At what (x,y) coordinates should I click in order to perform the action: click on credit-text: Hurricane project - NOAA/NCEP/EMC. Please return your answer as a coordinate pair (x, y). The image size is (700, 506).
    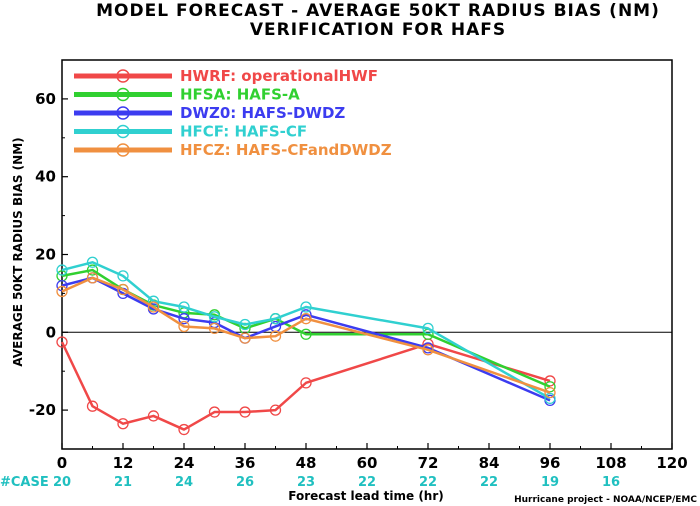
    Looking at the image, I should click on (605, 500).